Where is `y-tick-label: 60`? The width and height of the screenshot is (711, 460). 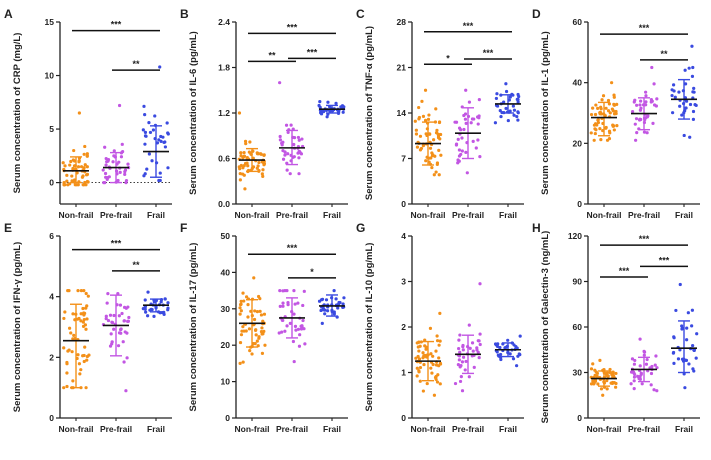 y-tick-label: 60 is located at coordinates (578, 22).